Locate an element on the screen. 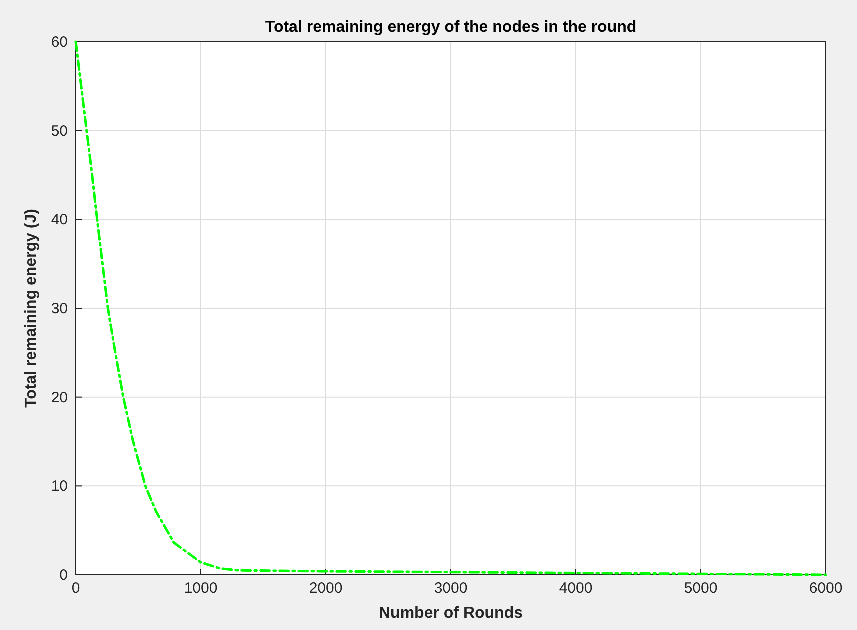 The image size is (857, 630). x-tick-label: 1000 is located at coordinates (201, 588).